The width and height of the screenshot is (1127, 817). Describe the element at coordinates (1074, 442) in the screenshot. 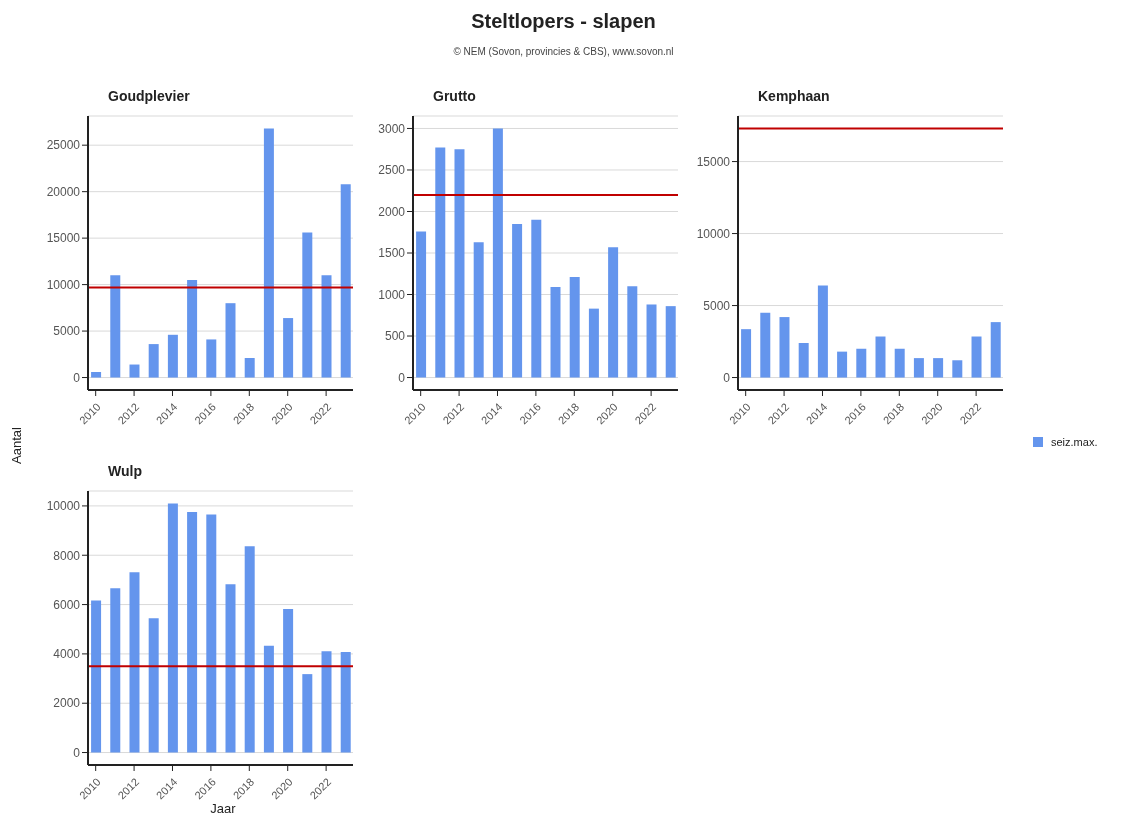

I see `legend-label: seiz.max.` at that location.